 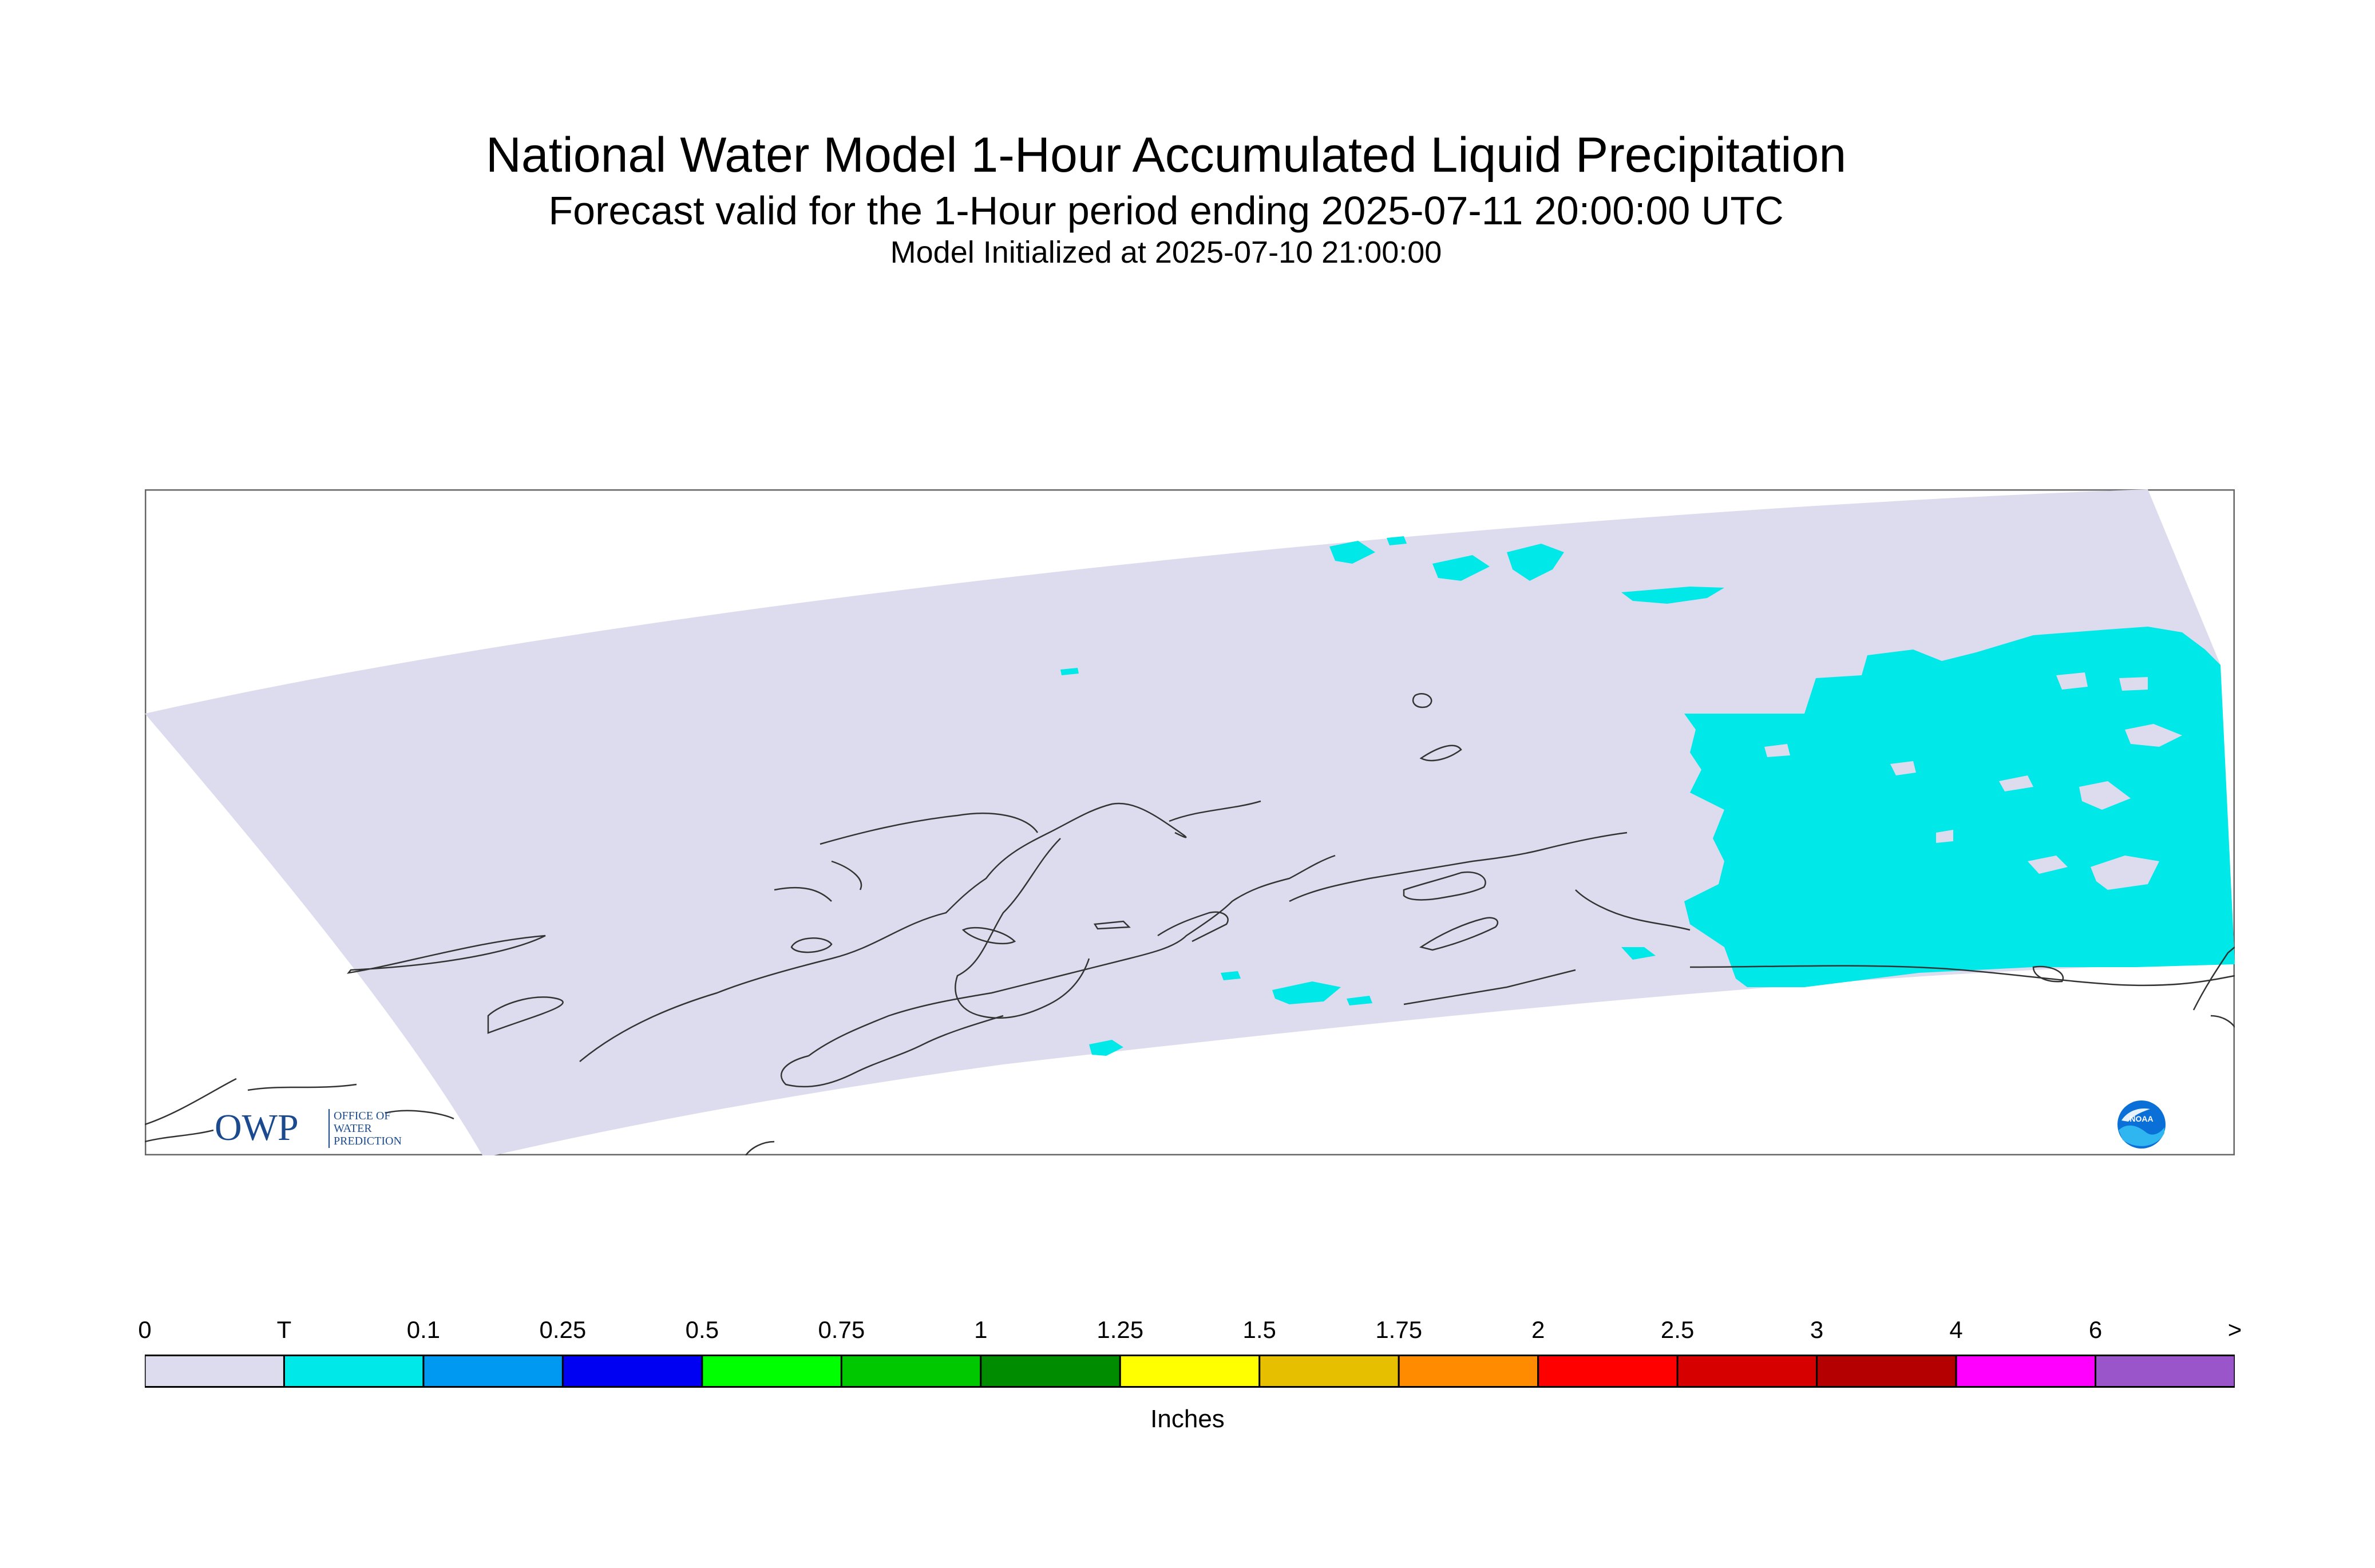 What do you see at coordinates (1817, 1329) in the screenshot?
I see `colorbar-tick-label: 3` at bounding box center [1817, 1329].